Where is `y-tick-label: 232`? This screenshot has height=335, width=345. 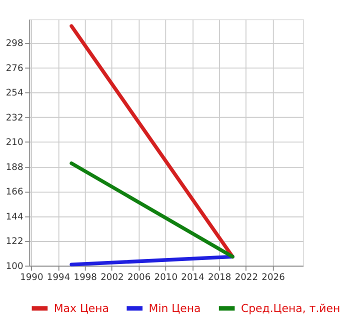 y-tick-label: 232 is located at coordinates (15, 118).